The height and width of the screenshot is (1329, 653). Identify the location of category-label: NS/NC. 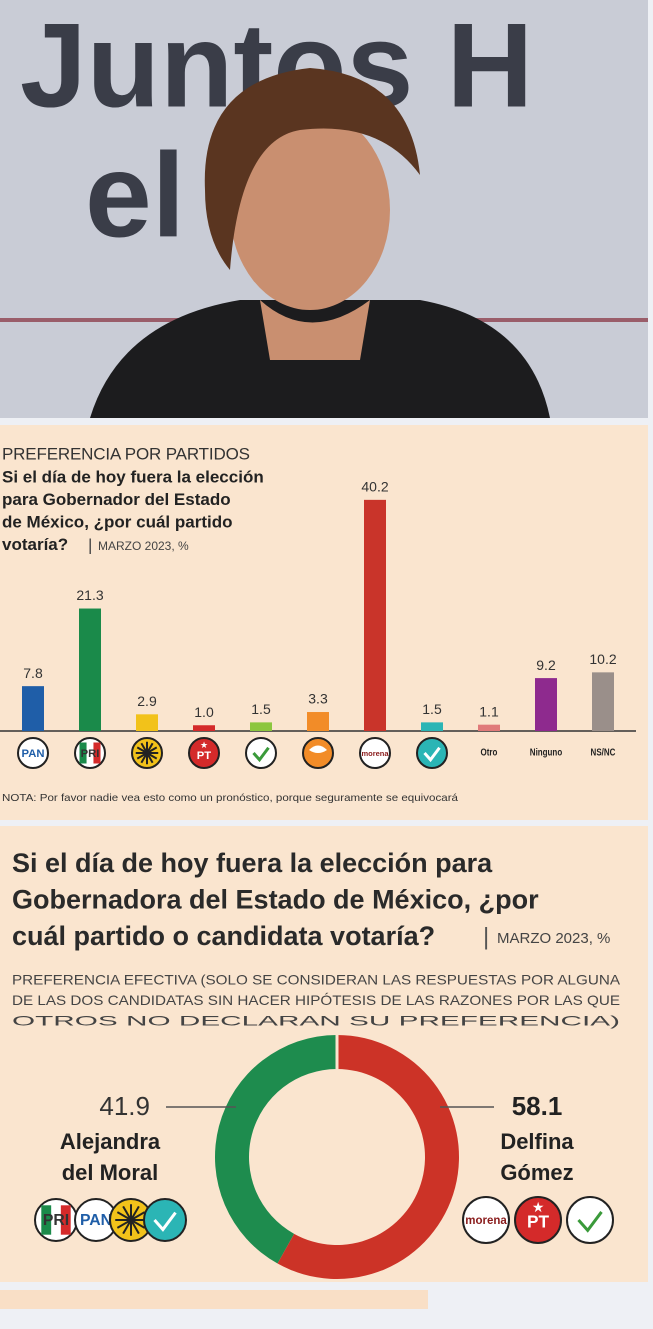
(603, 752).